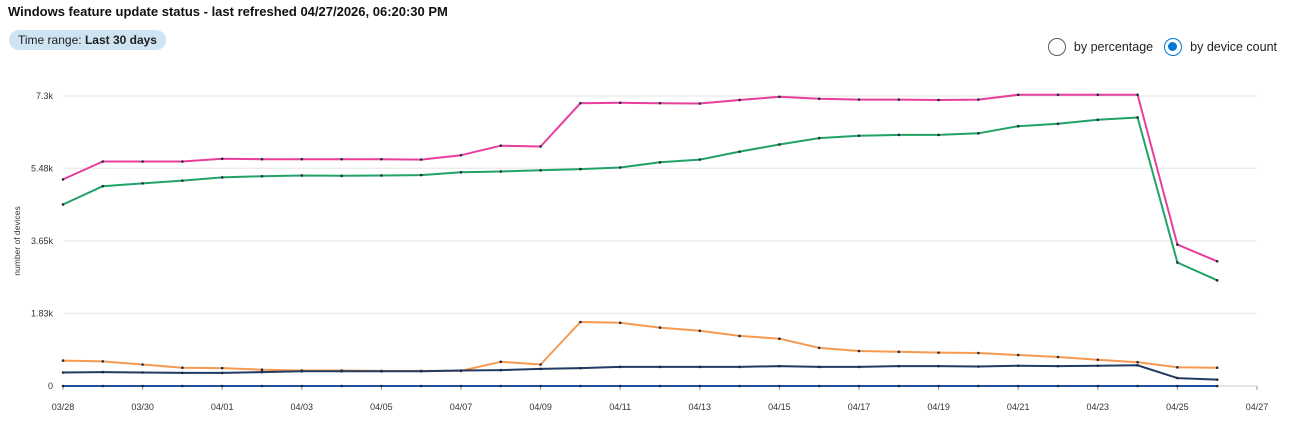 Image resolution: width=1297 pixels, height=427 pixels. What do you see at coordinates (1220, 47) in the screenshot?
I see `by-device-count-radio: by device count` at bounding box center [1220, 47].